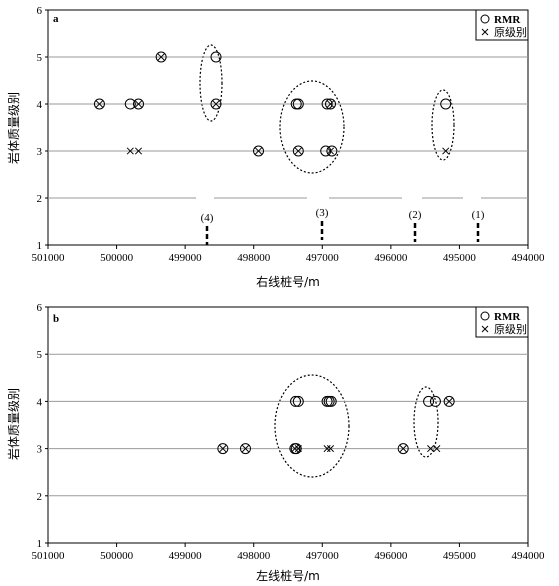 The height and width of the screenshot is (586, 559). Describe the element at coordinates (40, 402) in the screenshot. I see `panel-b-y-tick-label: 4` at that location.